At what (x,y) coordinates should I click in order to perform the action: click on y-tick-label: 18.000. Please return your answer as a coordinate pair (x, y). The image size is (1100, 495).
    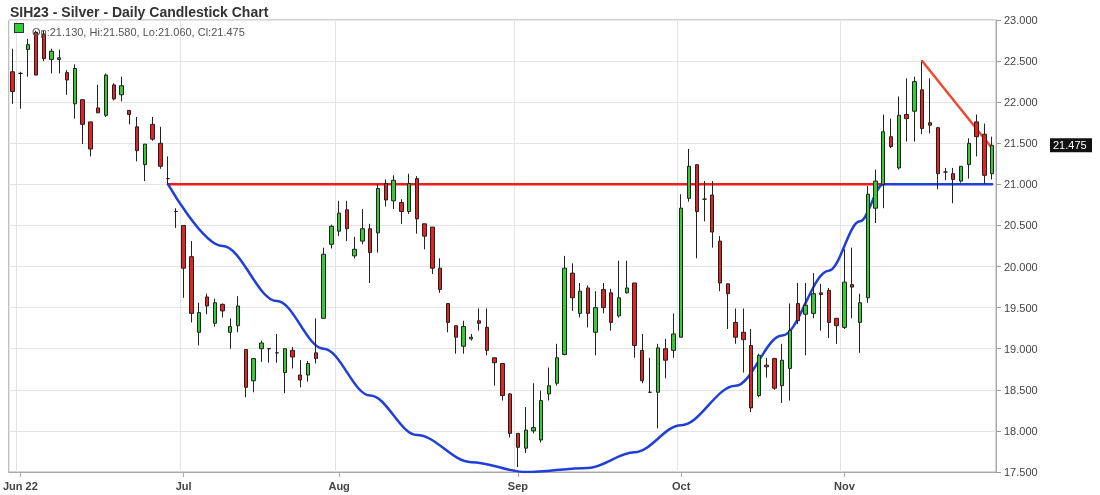
    Looking at the image, I should click on (1021, 430).